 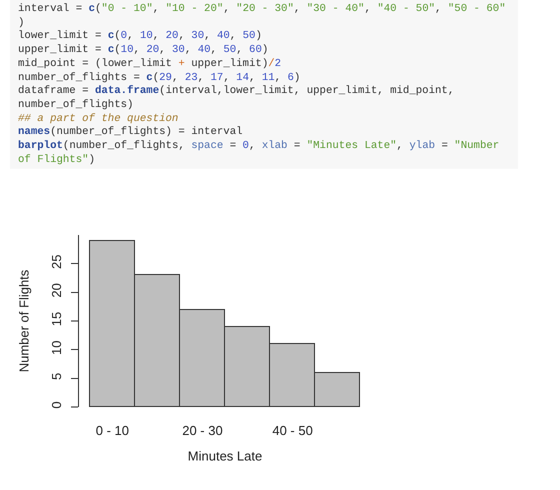 What do you see at coordinates (56, 290) in the screenshot?
I see `y-tick-label: 20` at bounding box center [56, 290].